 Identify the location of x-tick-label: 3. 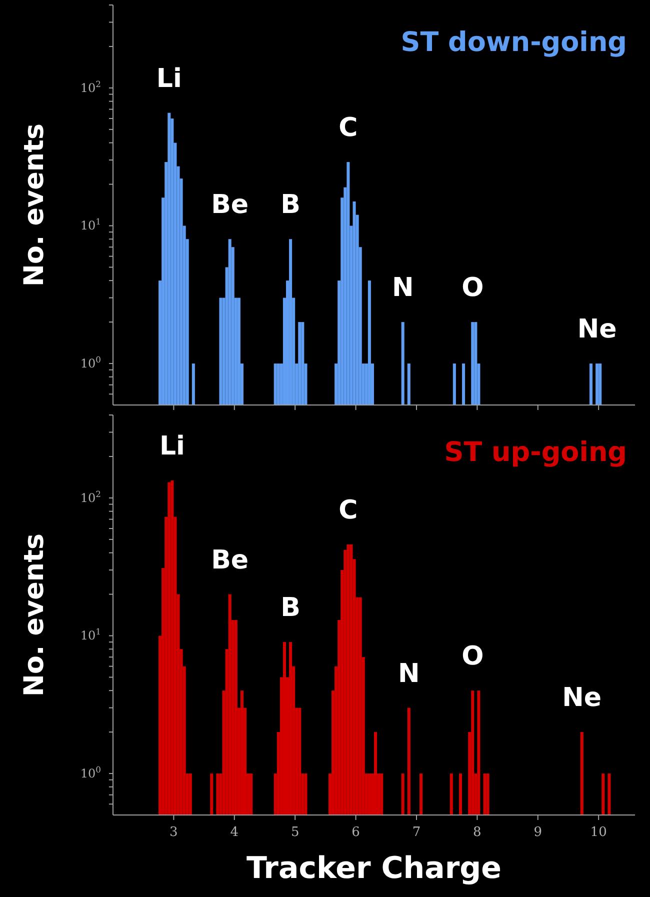
(174, 832).